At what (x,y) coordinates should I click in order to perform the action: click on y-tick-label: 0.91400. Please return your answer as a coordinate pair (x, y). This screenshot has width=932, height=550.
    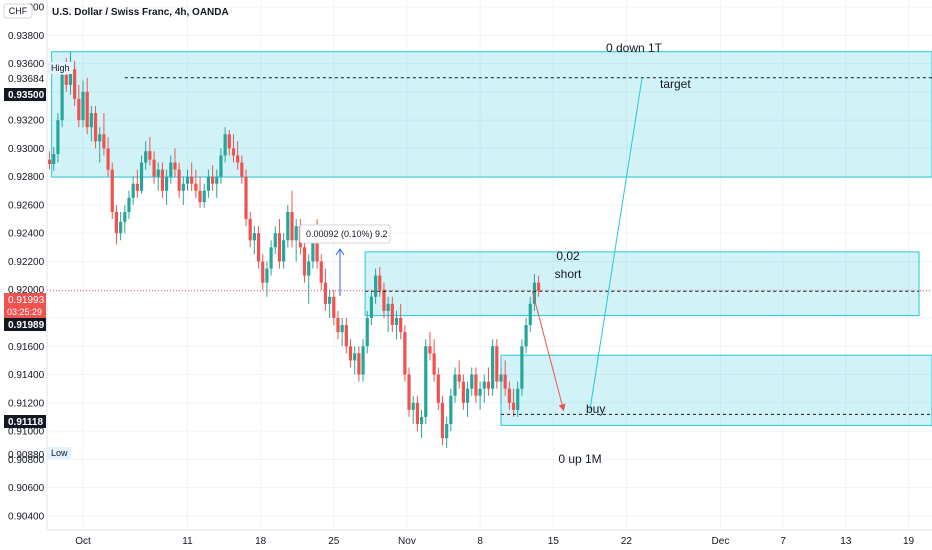
    Looking at the image, I should click on (26, 375).